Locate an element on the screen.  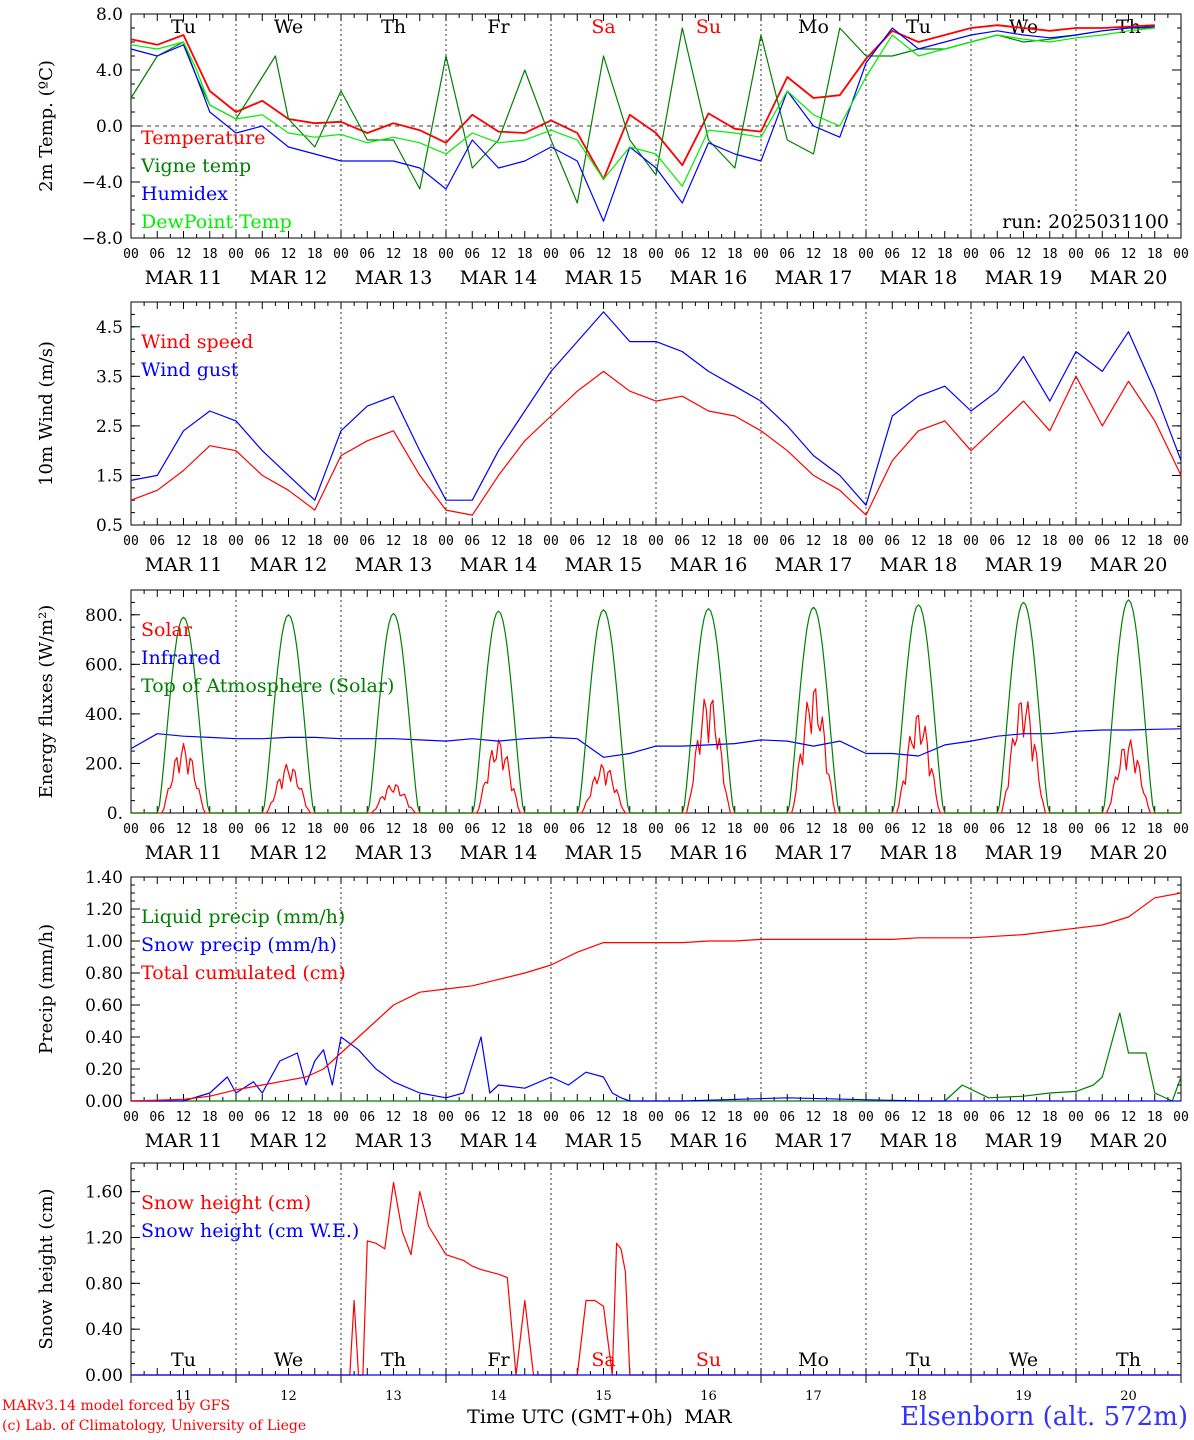
energy-y-tick-label: 800. is located at coordinates (104, 616).